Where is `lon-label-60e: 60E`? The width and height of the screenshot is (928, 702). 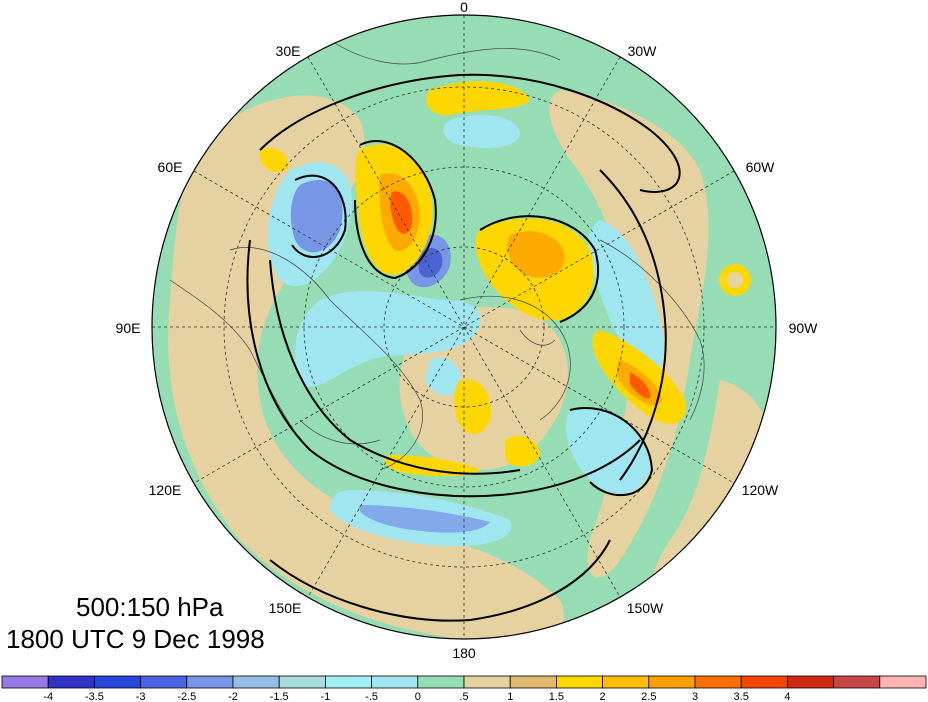 lon-label-60e: 60E is located at coordinates (170, 167).